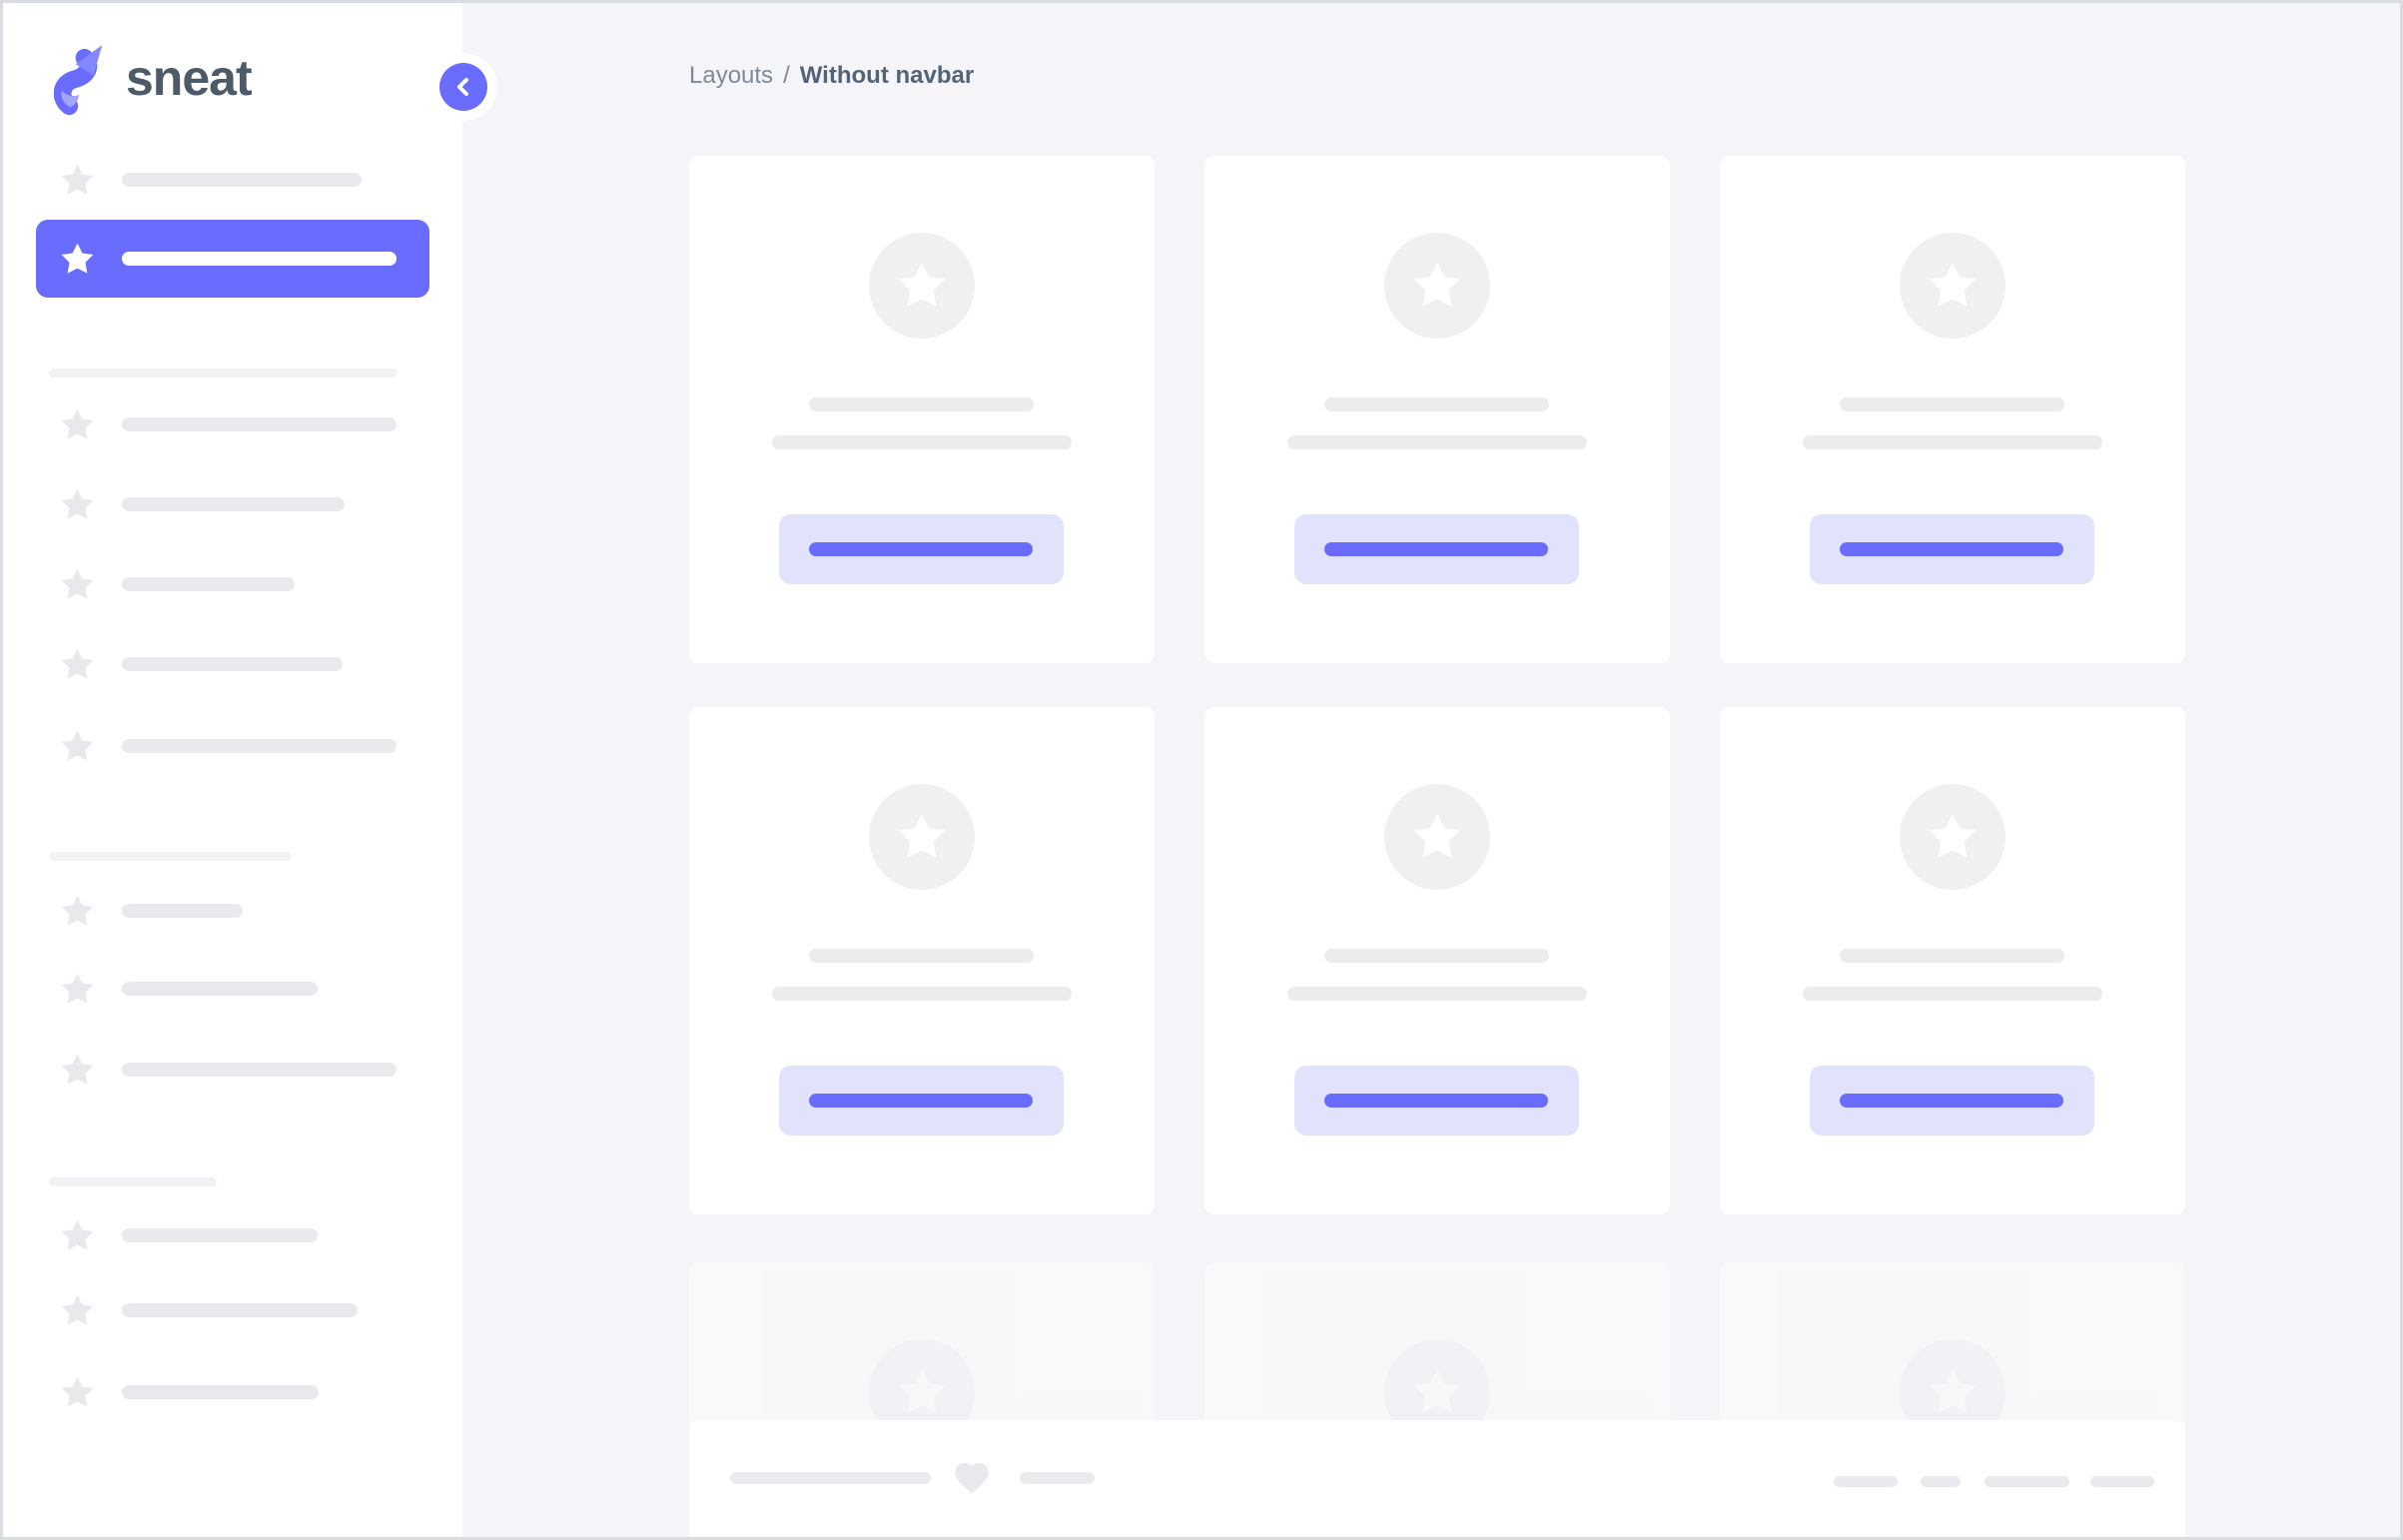 The width and height of the screenshot is (2403, 1540). Describe the element at coordinates (1437, 1479) in the screenshot. I see `footer` at that location.